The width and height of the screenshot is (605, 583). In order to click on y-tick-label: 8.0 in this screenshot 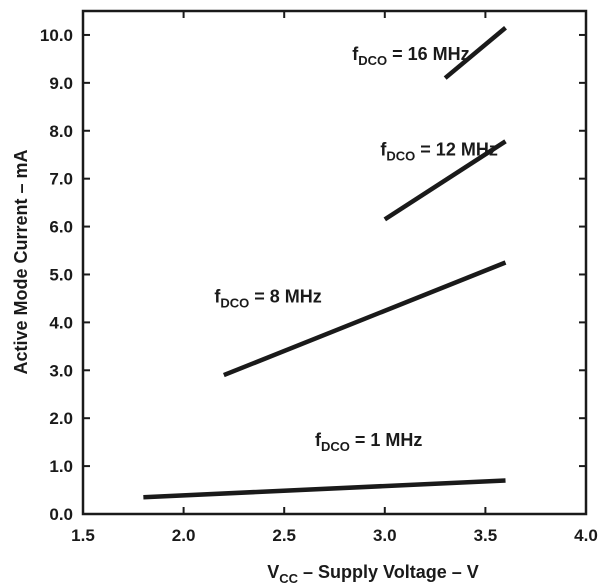, I will do `click(61, 131)`.